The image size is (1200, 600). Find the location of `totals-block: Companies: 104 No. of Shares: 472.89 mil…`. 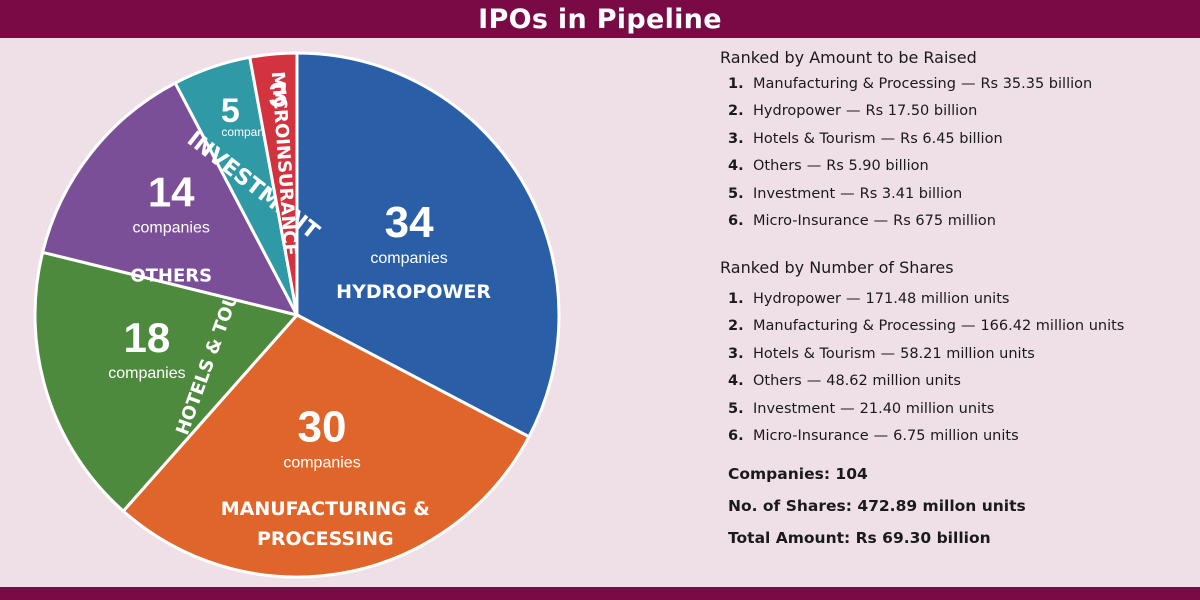

totals-block: Companies: 104 No. of Shares: 472.89 mil… is located at coordinates (877, 506).